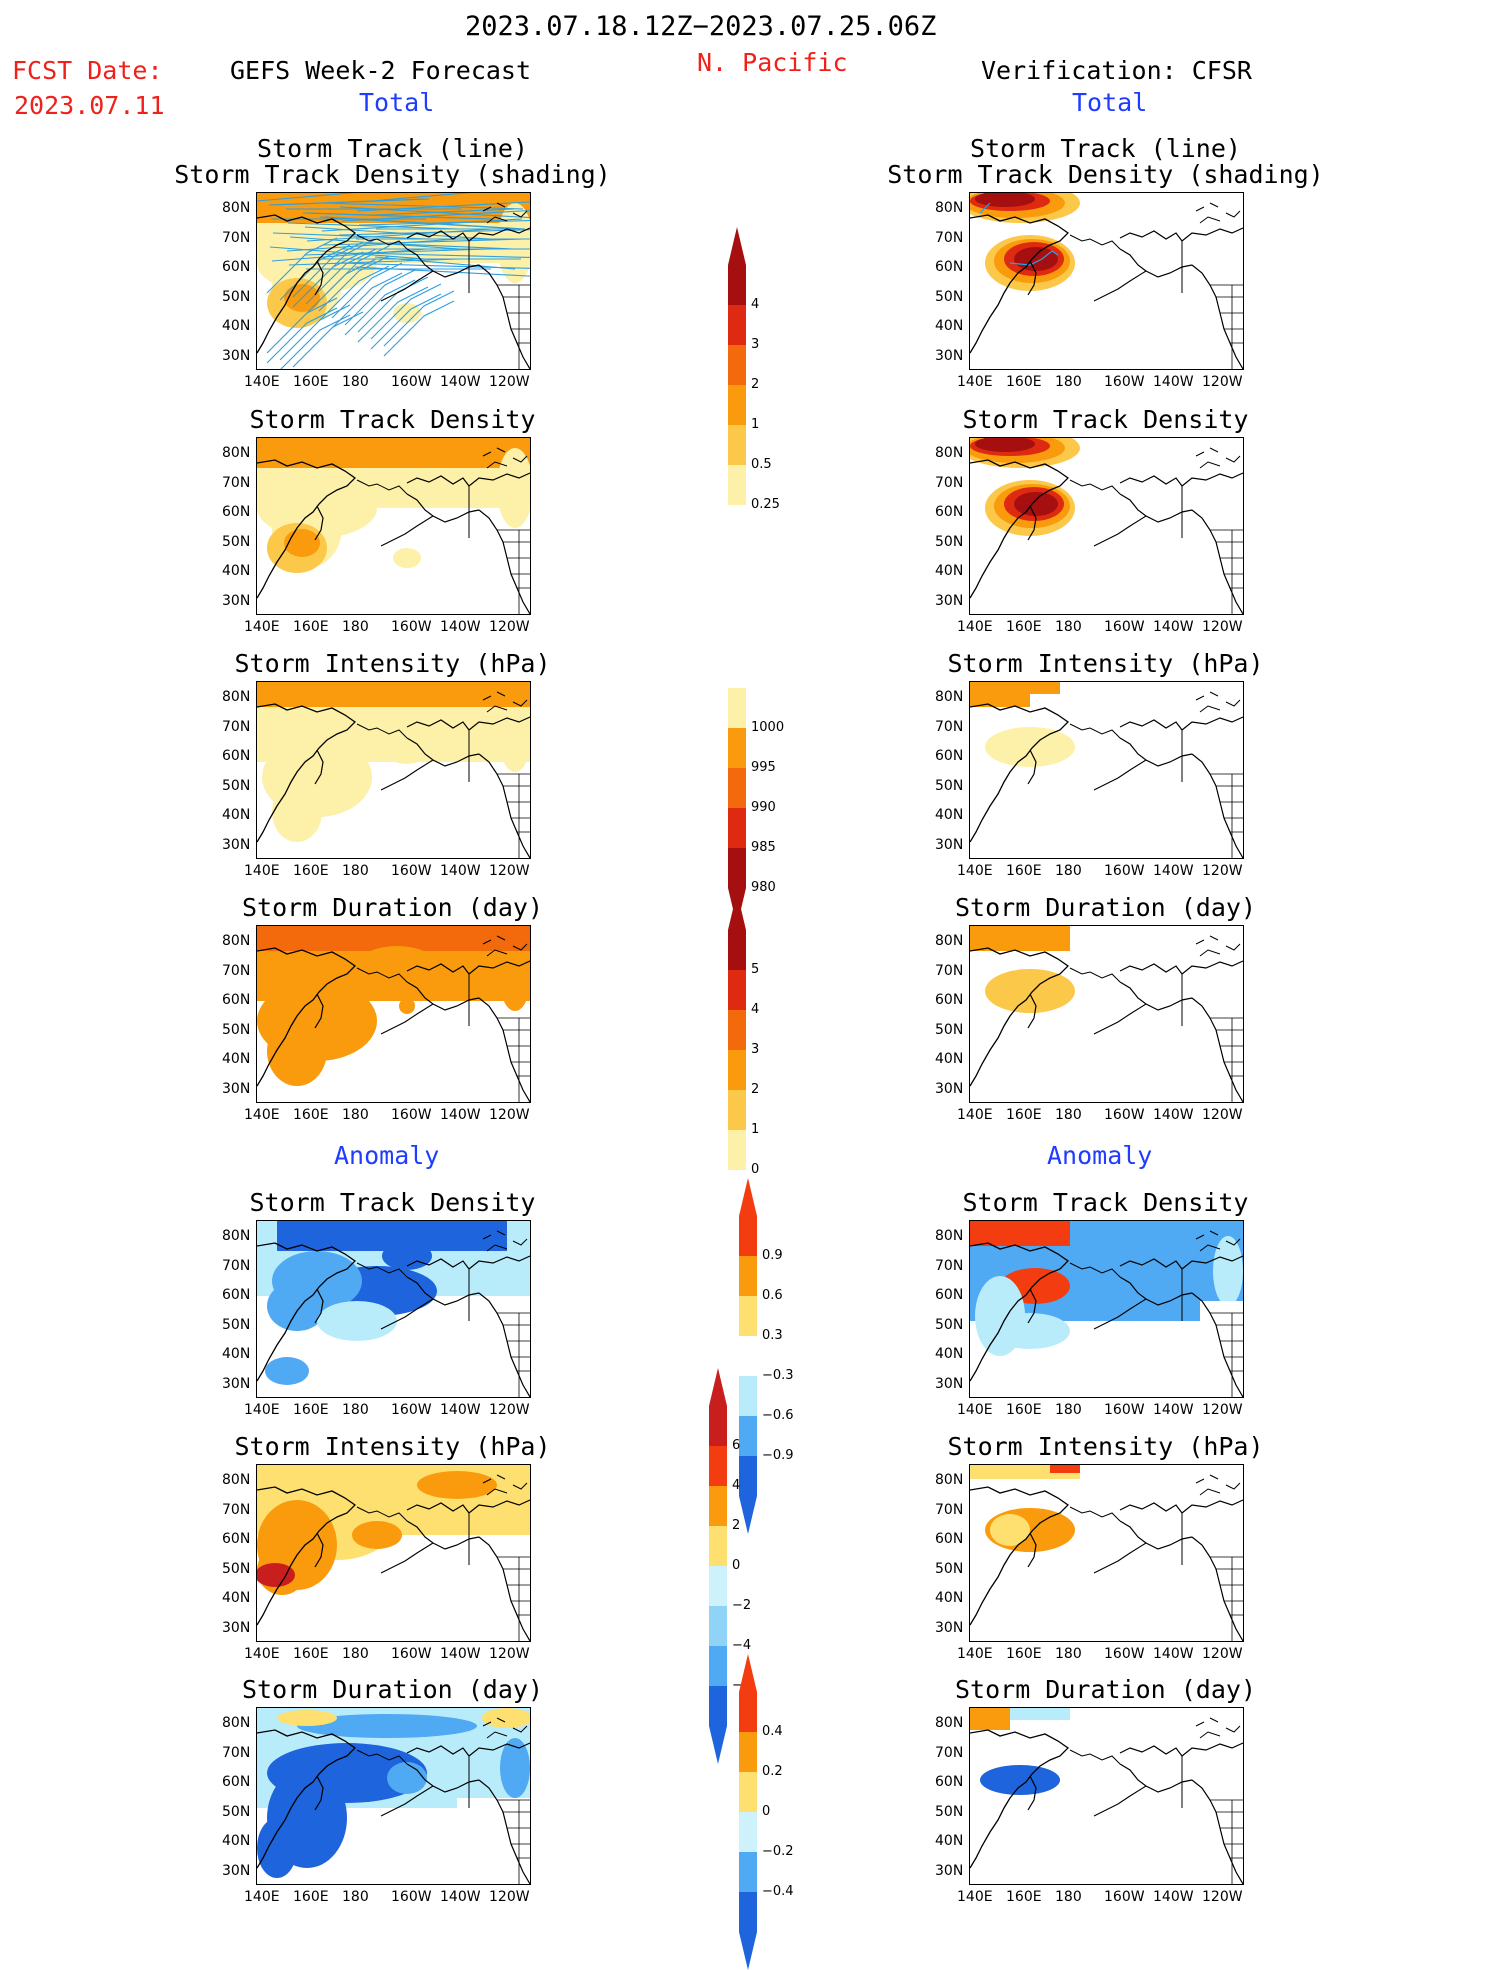  What do you see at coordinates (755, 1049) in the screenshot?
I see `duration-colorbar-label: 3` at bounding box center [755, 1049].